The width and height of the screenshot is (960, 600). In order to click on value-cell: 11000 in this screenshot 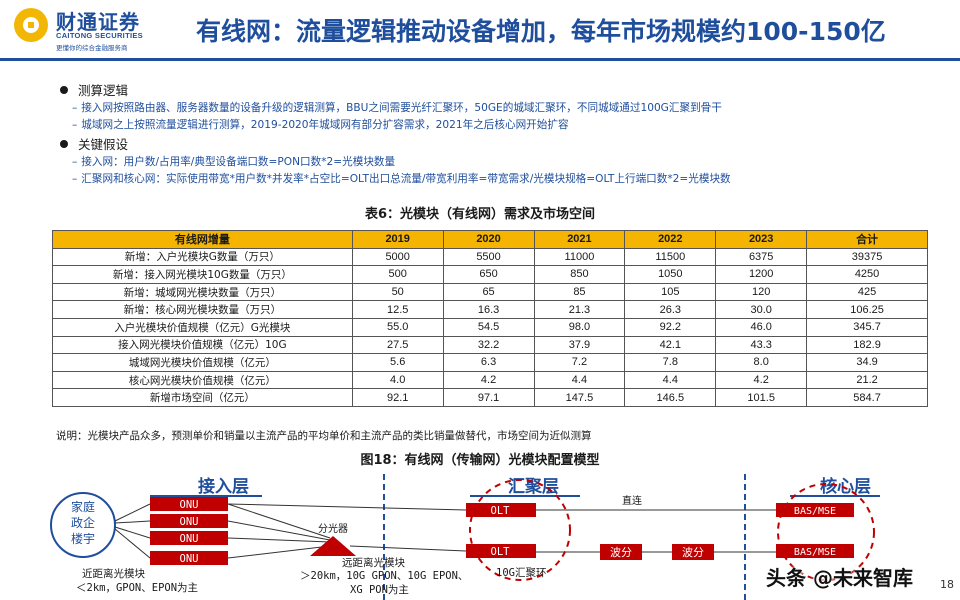, I will do `click(579, 257)`.